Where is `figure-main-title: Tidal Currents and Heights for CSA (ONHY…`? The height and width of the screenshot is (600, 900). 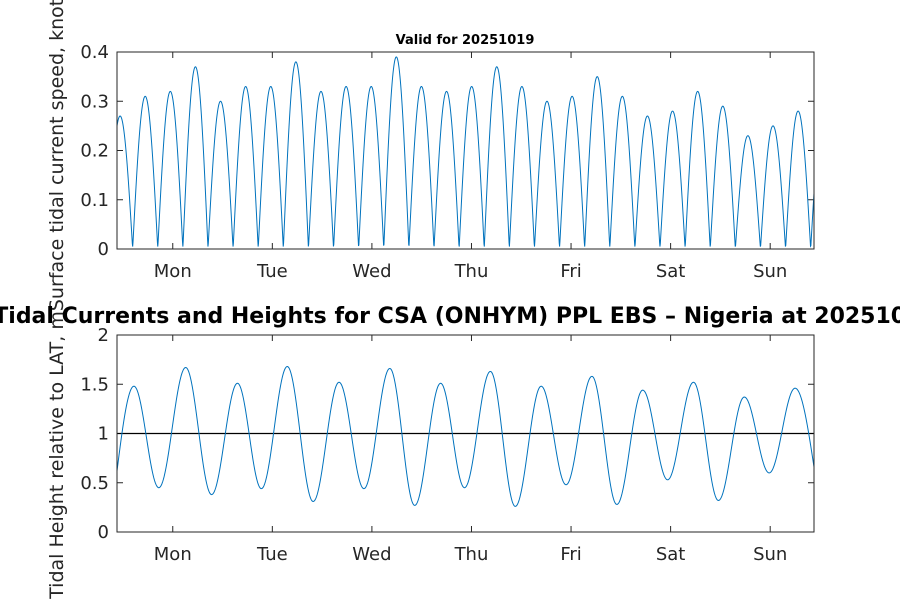
figure-main-title: Tidal Currents and Heights for CSA (ONHY… is located at coordinates (450, 316).